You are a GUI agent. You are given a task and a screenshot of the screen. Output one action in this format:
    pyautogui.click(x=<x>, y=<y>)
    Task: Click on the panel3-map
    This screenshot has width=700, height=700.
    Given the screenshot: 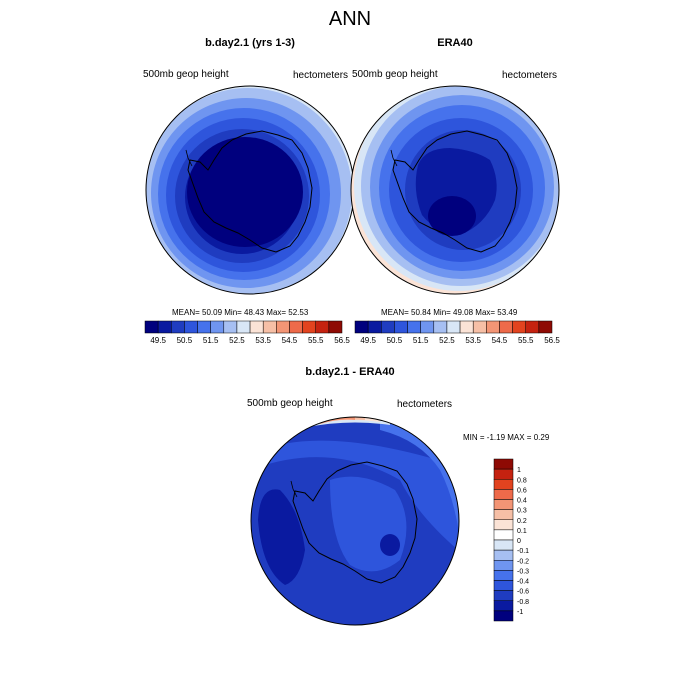 What is the action you would take?
    pyautogui.click(x=355, y=521)
    